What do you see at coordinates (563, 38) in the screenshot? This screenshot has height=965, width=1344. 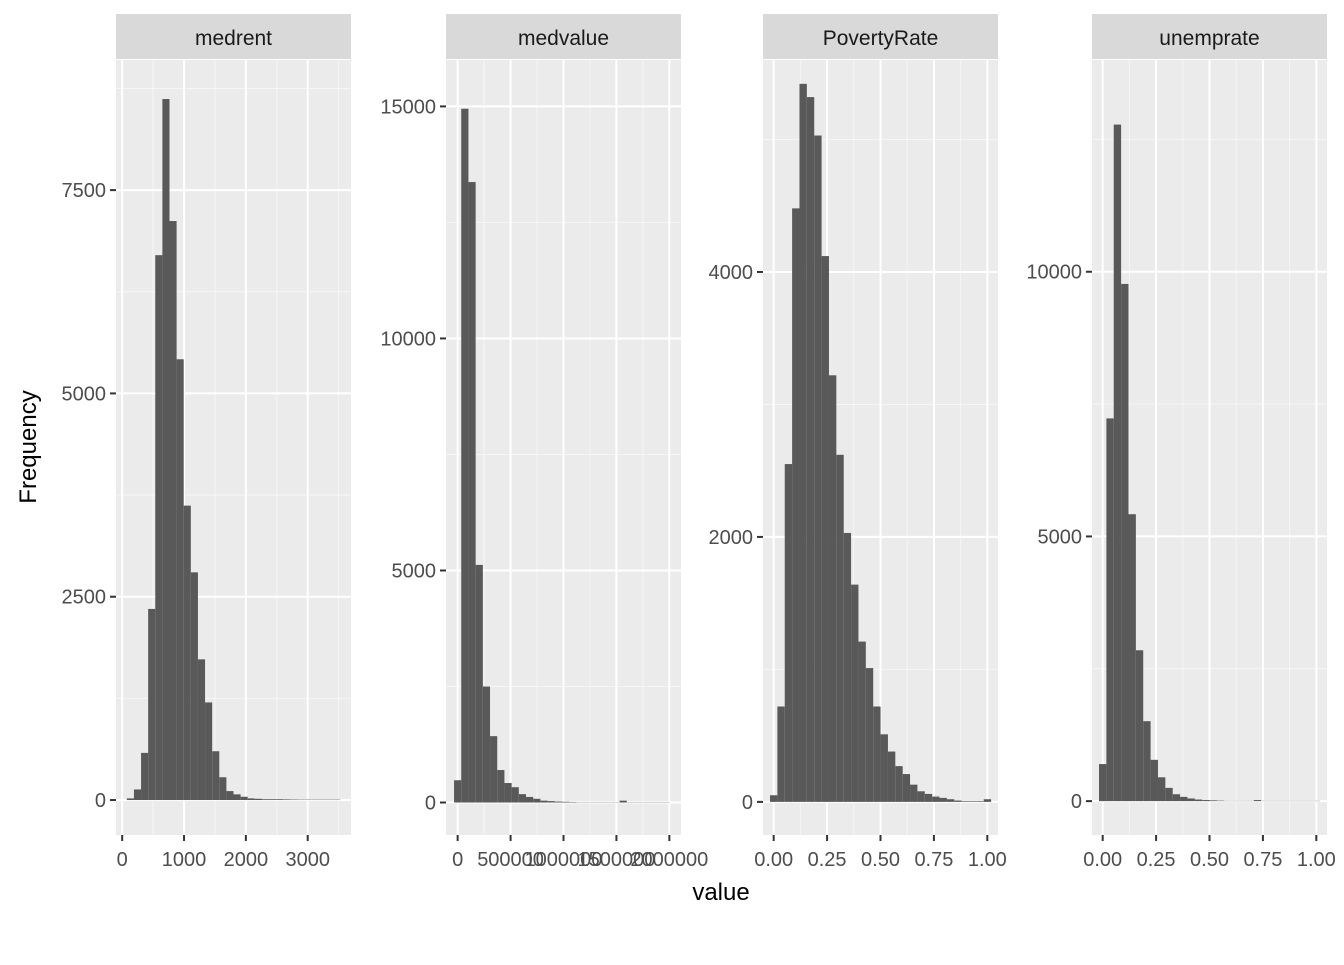 I see `facet-strip-label: medvalue` at bounding box center [563, 38].